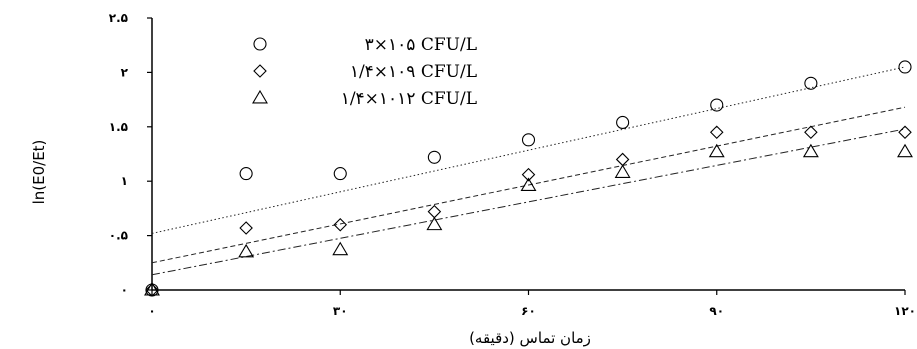 This screenshot has height=349, width=917. Describe the element at coordinates (716, 311) in the screenshot. I see `x-tick-label: ۹۰` at that location.